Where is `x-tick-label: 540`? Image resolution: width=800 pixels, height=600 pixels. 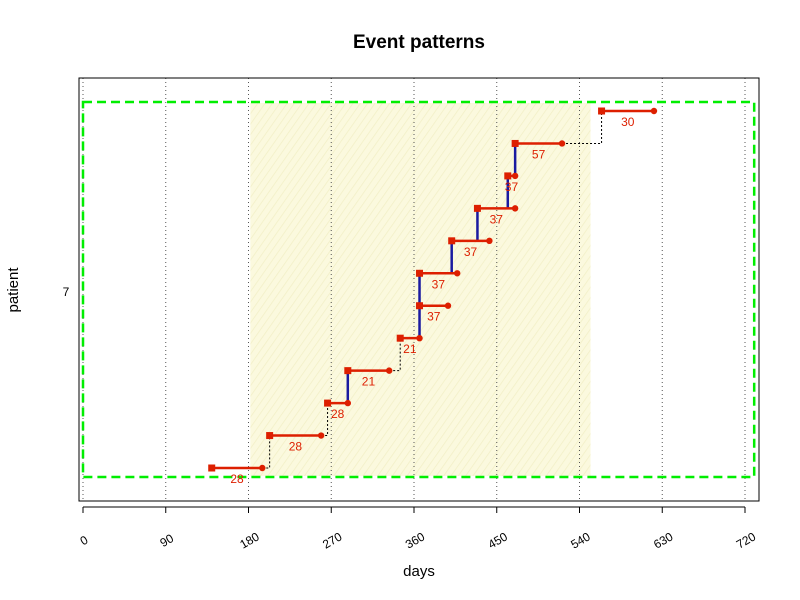 x-tick-label: 540 is located at coordinates (580, 540).